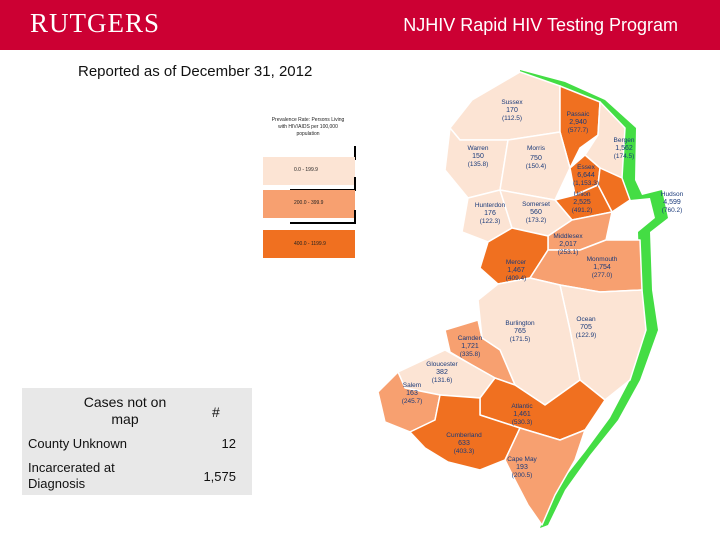 Image resolution: width=720 pixels, height=540 pixels. Describe the element at coordinates (582, 202) in the screenshot. I see `county-label-cases: 2,525` at that location.